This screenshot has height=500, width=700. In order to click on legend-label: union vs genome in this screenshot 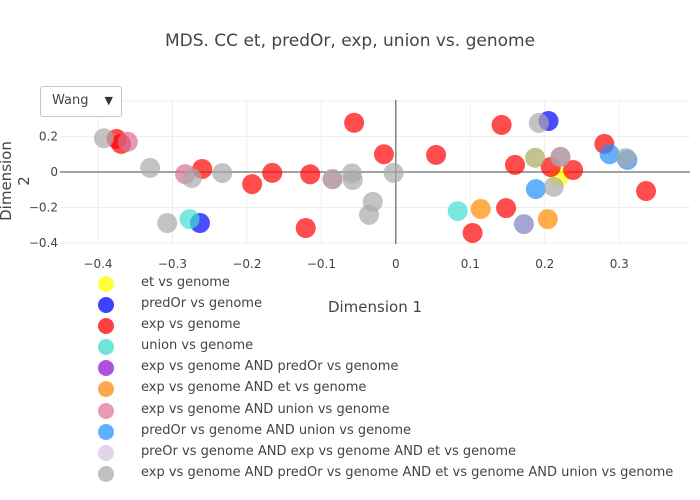, I will do `click(197, 346)`.